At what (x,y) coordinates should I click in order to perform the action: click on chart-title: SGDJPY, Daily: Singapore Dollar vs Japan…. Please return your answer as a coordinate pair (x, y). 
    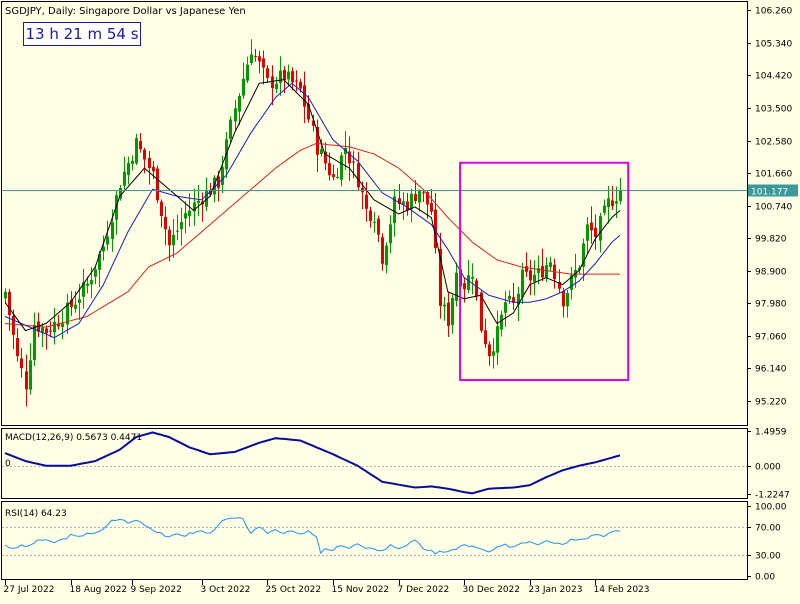
    Looking at the image, I should click on (125, 11).